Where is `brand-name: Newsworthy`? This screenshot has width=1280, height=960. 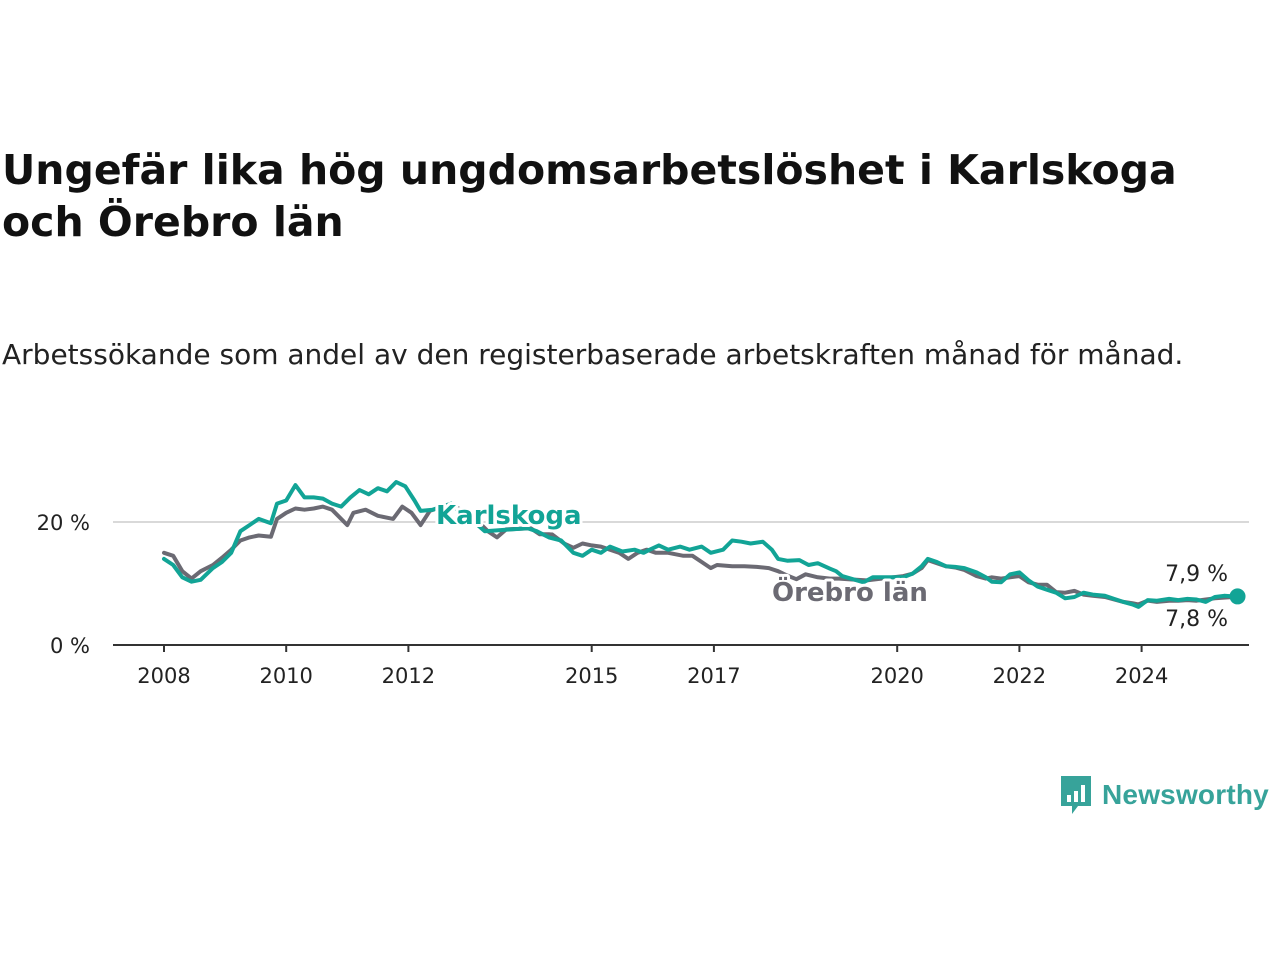
brand-name: Newsworthy is located at coordinates (1185, 794).